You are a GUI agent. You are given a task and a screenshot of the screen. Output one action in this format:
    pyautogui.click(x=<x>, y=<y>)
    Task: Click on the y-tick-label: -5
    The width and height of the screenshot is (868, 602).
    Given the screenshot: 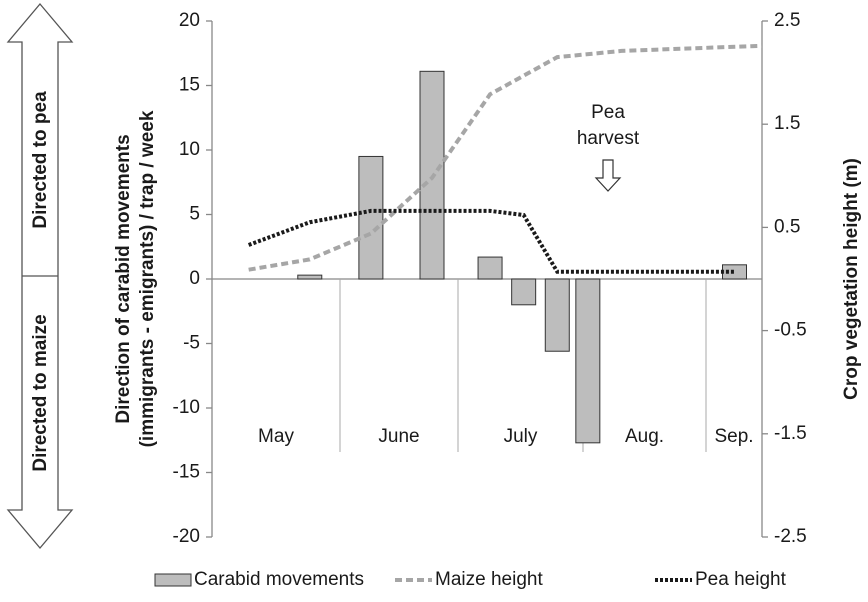 What is the action you would take?
    pyautogui.click(x=191, y=343)
    